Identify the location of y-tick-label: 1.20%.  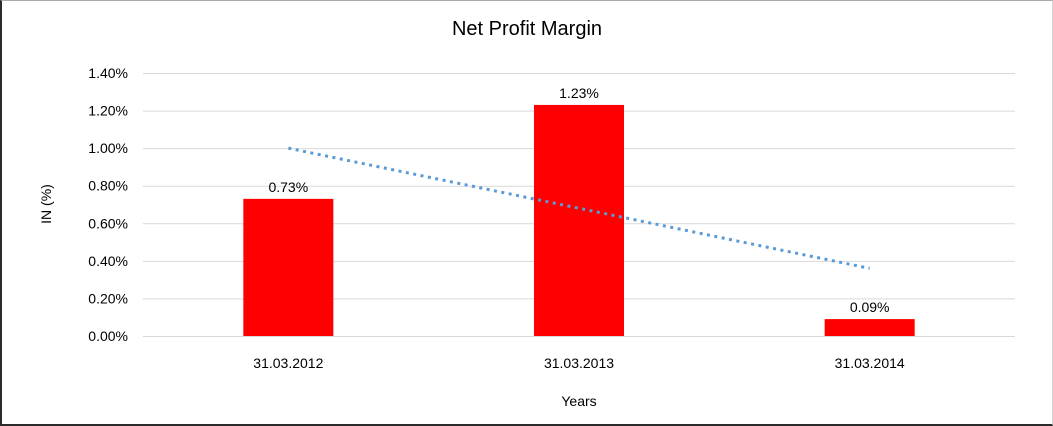
(108, 111).